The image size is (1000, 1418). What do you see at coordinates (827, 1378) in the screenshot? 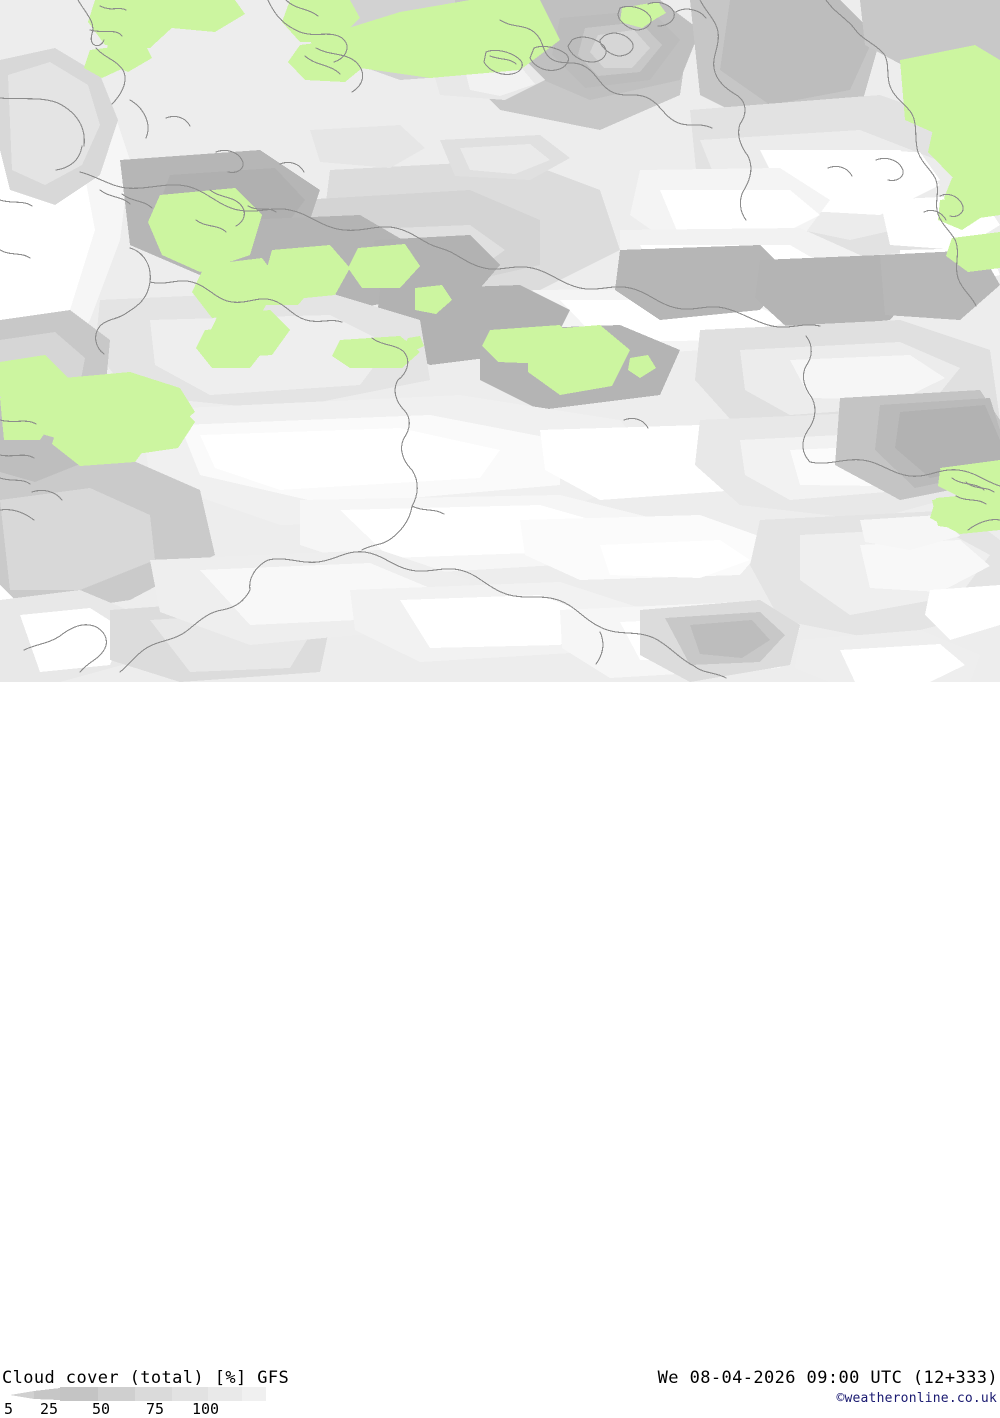
I see `valid-time-label: We 08-04-2026 09:00 UTC (12+333)` at bounding box center [827, 1378].